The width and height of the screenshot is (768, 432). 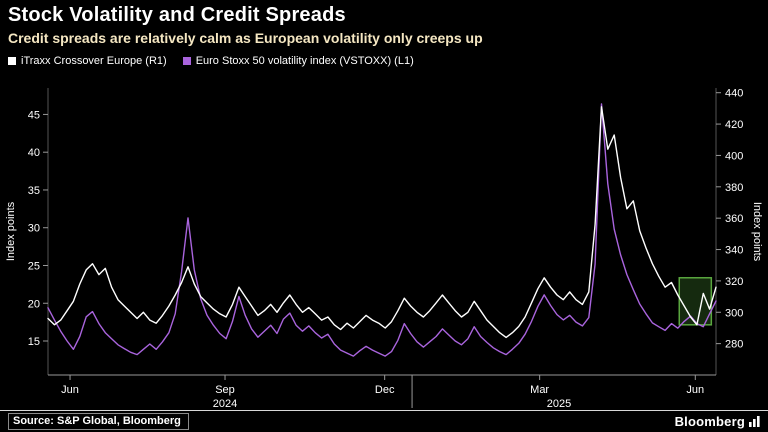 I want to click on svg-text: 320, so click(x=734, y=282).